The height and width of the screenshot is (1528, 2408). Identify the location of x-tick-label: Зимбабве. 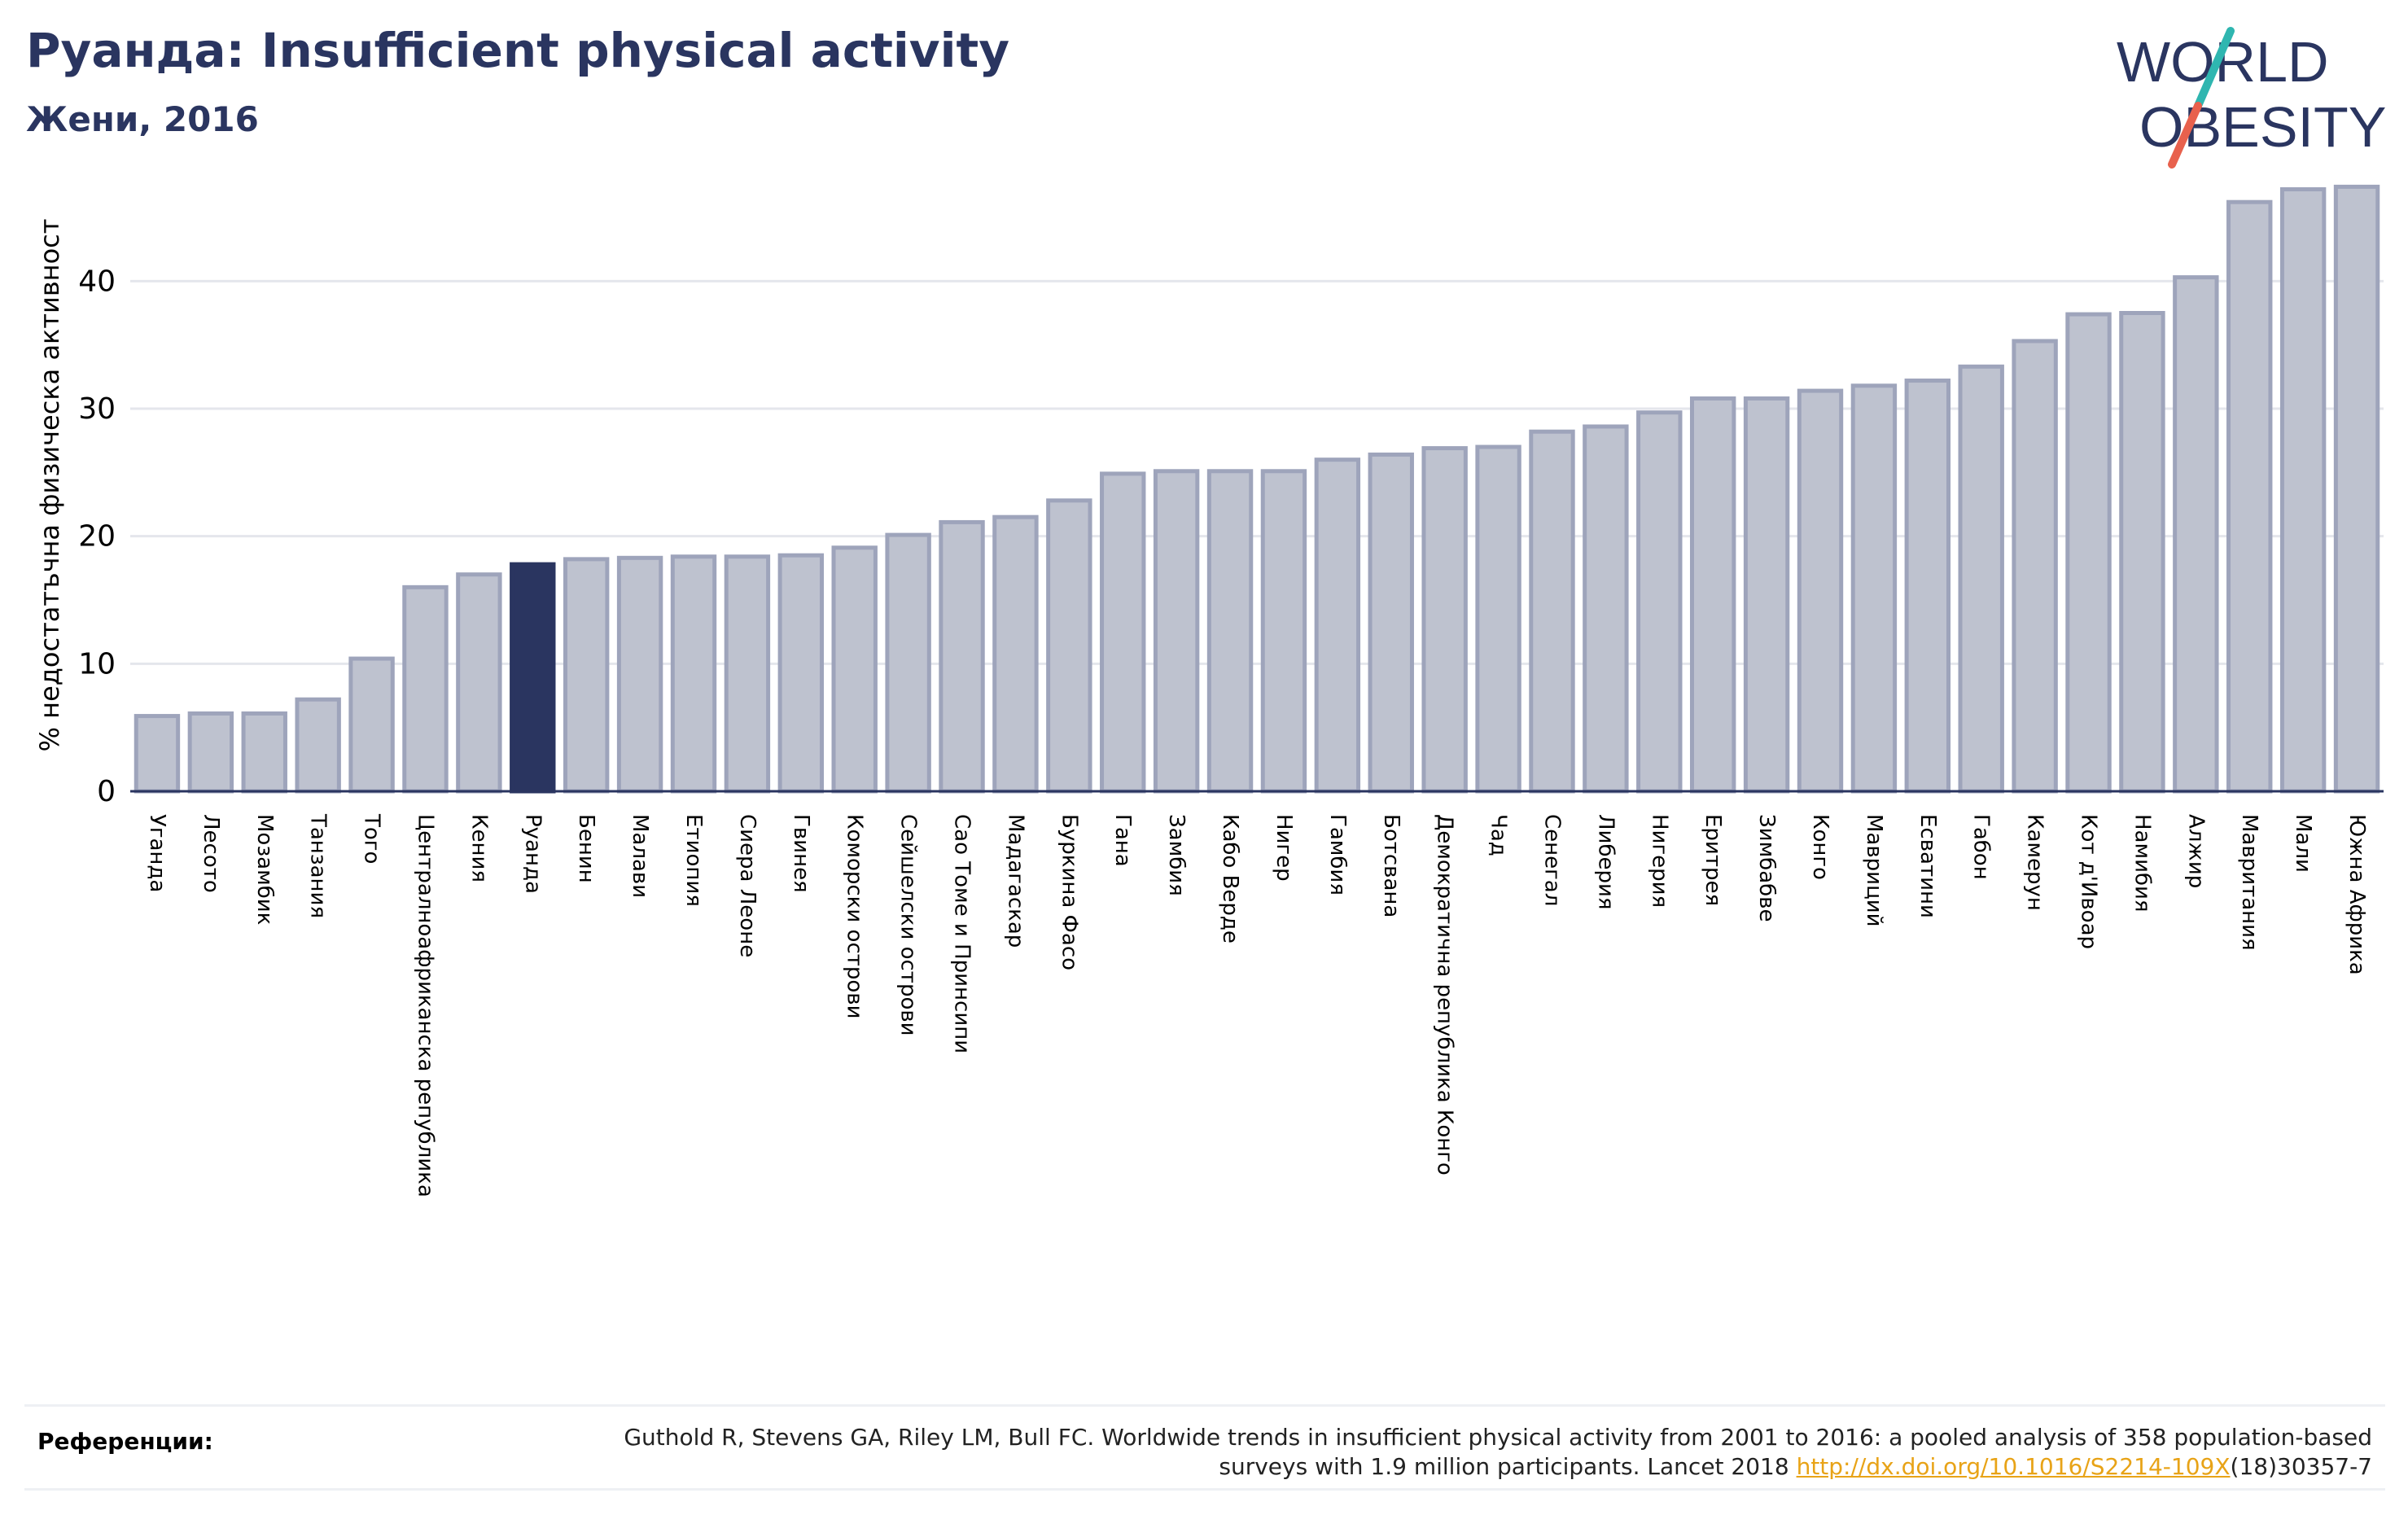
(1767, 868).